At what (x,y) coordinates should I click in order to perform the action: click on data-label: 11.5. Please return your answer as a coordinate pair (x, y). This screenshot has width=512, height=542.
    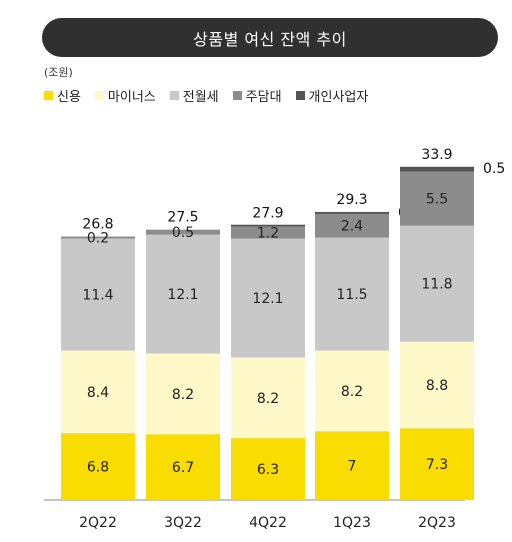
    Looking at the image, I should click on (351, 295).